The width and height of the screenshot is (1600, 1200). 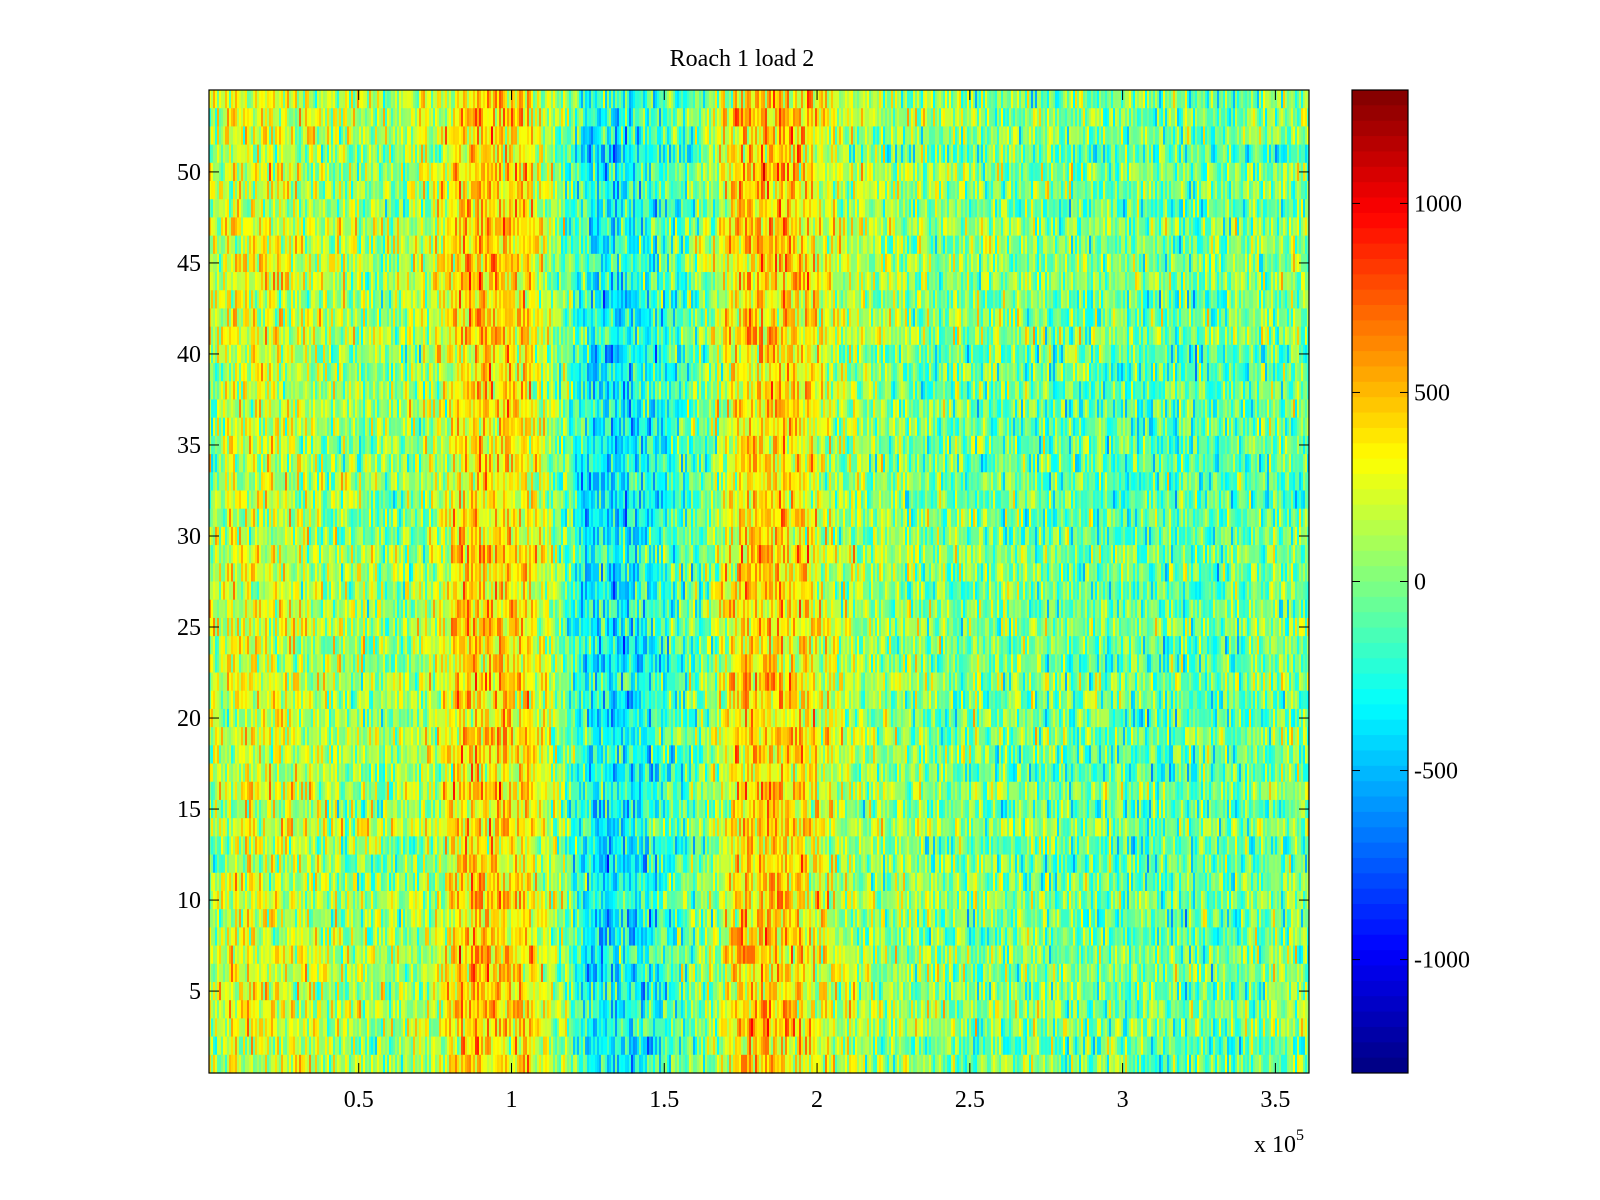 What do you see at coordinates (1275, 1100) in the screenshot?
I see `x-tick-label: 3.5` at bounding box center [1275, 1100].